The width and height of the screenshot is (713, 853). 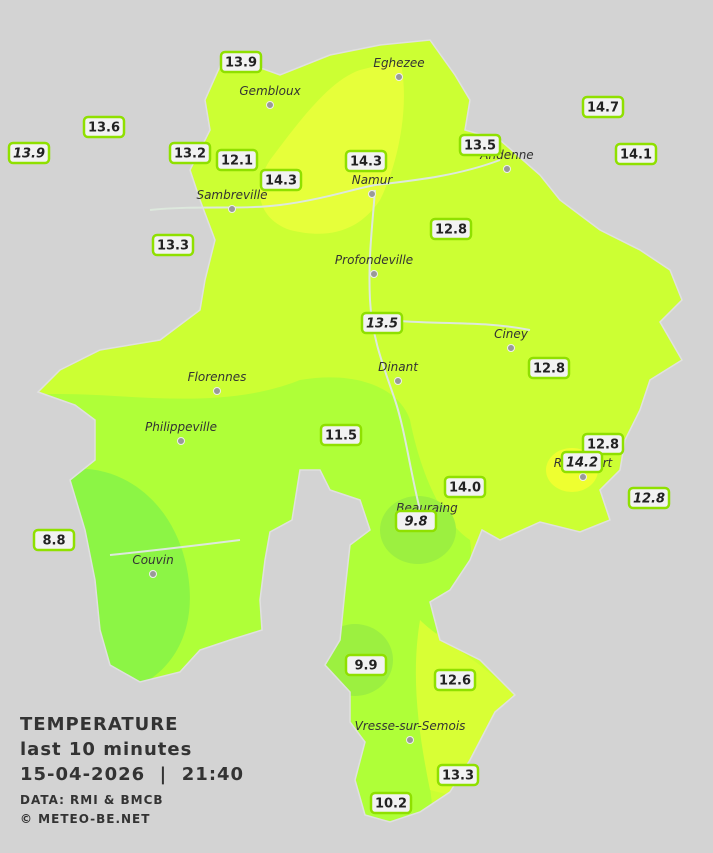 I want to click on legend-datetime: 15-04-2026 | 21:40, so click(x=132, y=774).